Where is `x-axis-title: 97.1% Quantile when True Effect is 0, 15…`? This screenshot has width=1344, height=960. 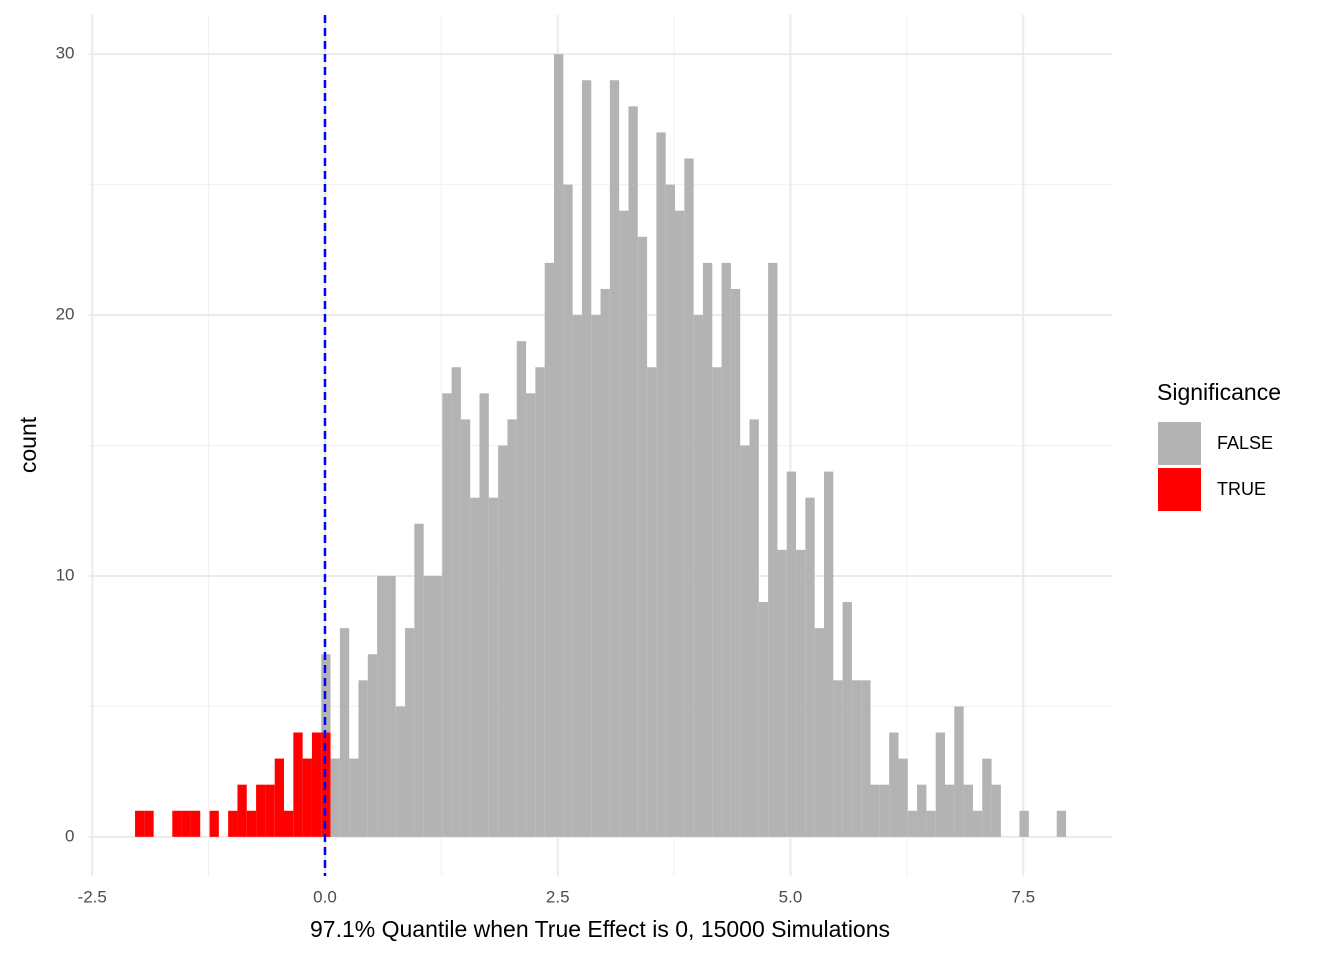 x-axis-title: 97.1% Quantile when True Effect is 0, 15… is located at coordinates (600, 929).